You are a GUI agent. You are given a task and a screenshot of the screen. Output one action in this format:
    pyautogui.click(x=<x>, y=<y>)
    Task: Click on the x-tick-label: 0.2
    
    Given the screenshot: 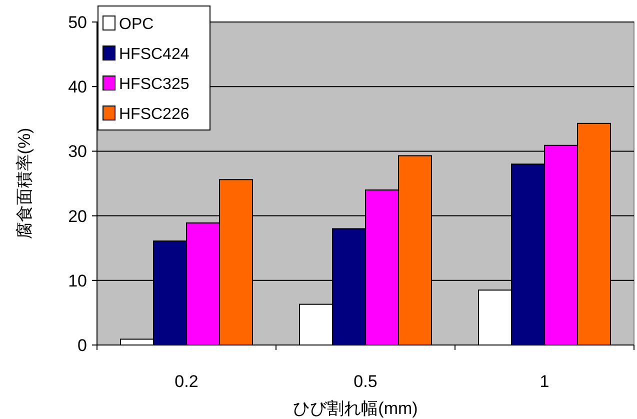 What is the action you would take?
    pyautogui.click(x=186, y=381)
    